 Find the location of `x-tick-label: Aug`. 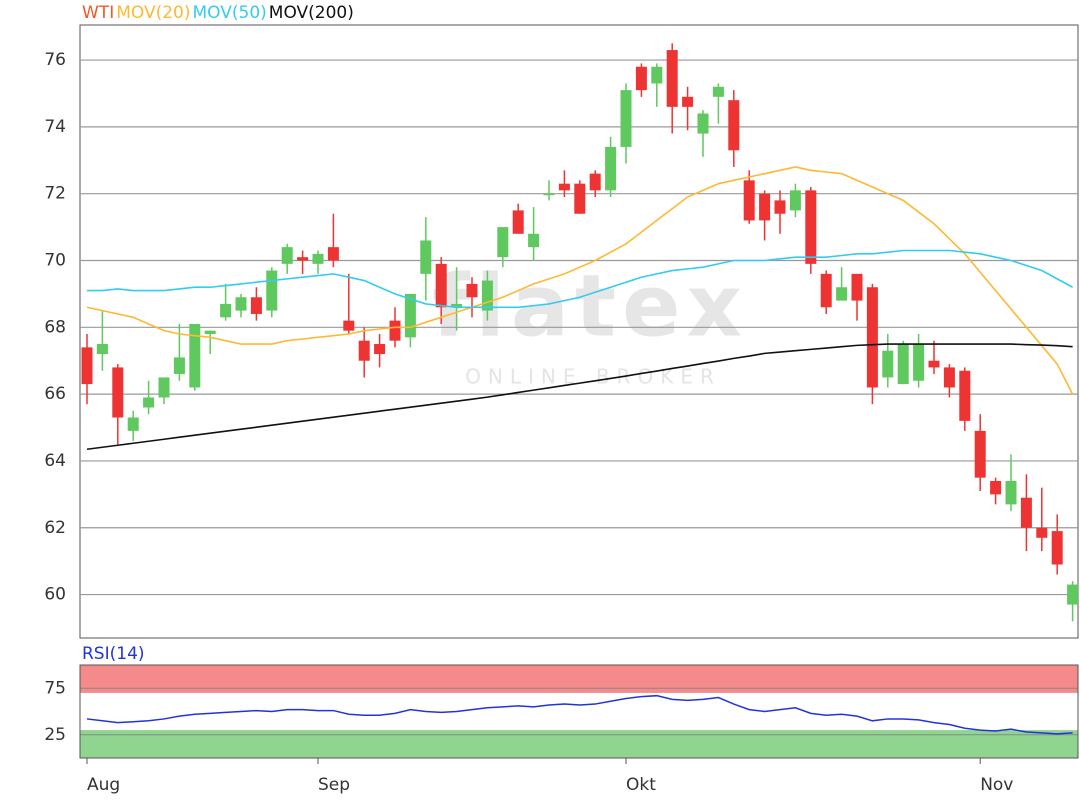

x-tick-label: Aug is located at coordinates (103, 785).